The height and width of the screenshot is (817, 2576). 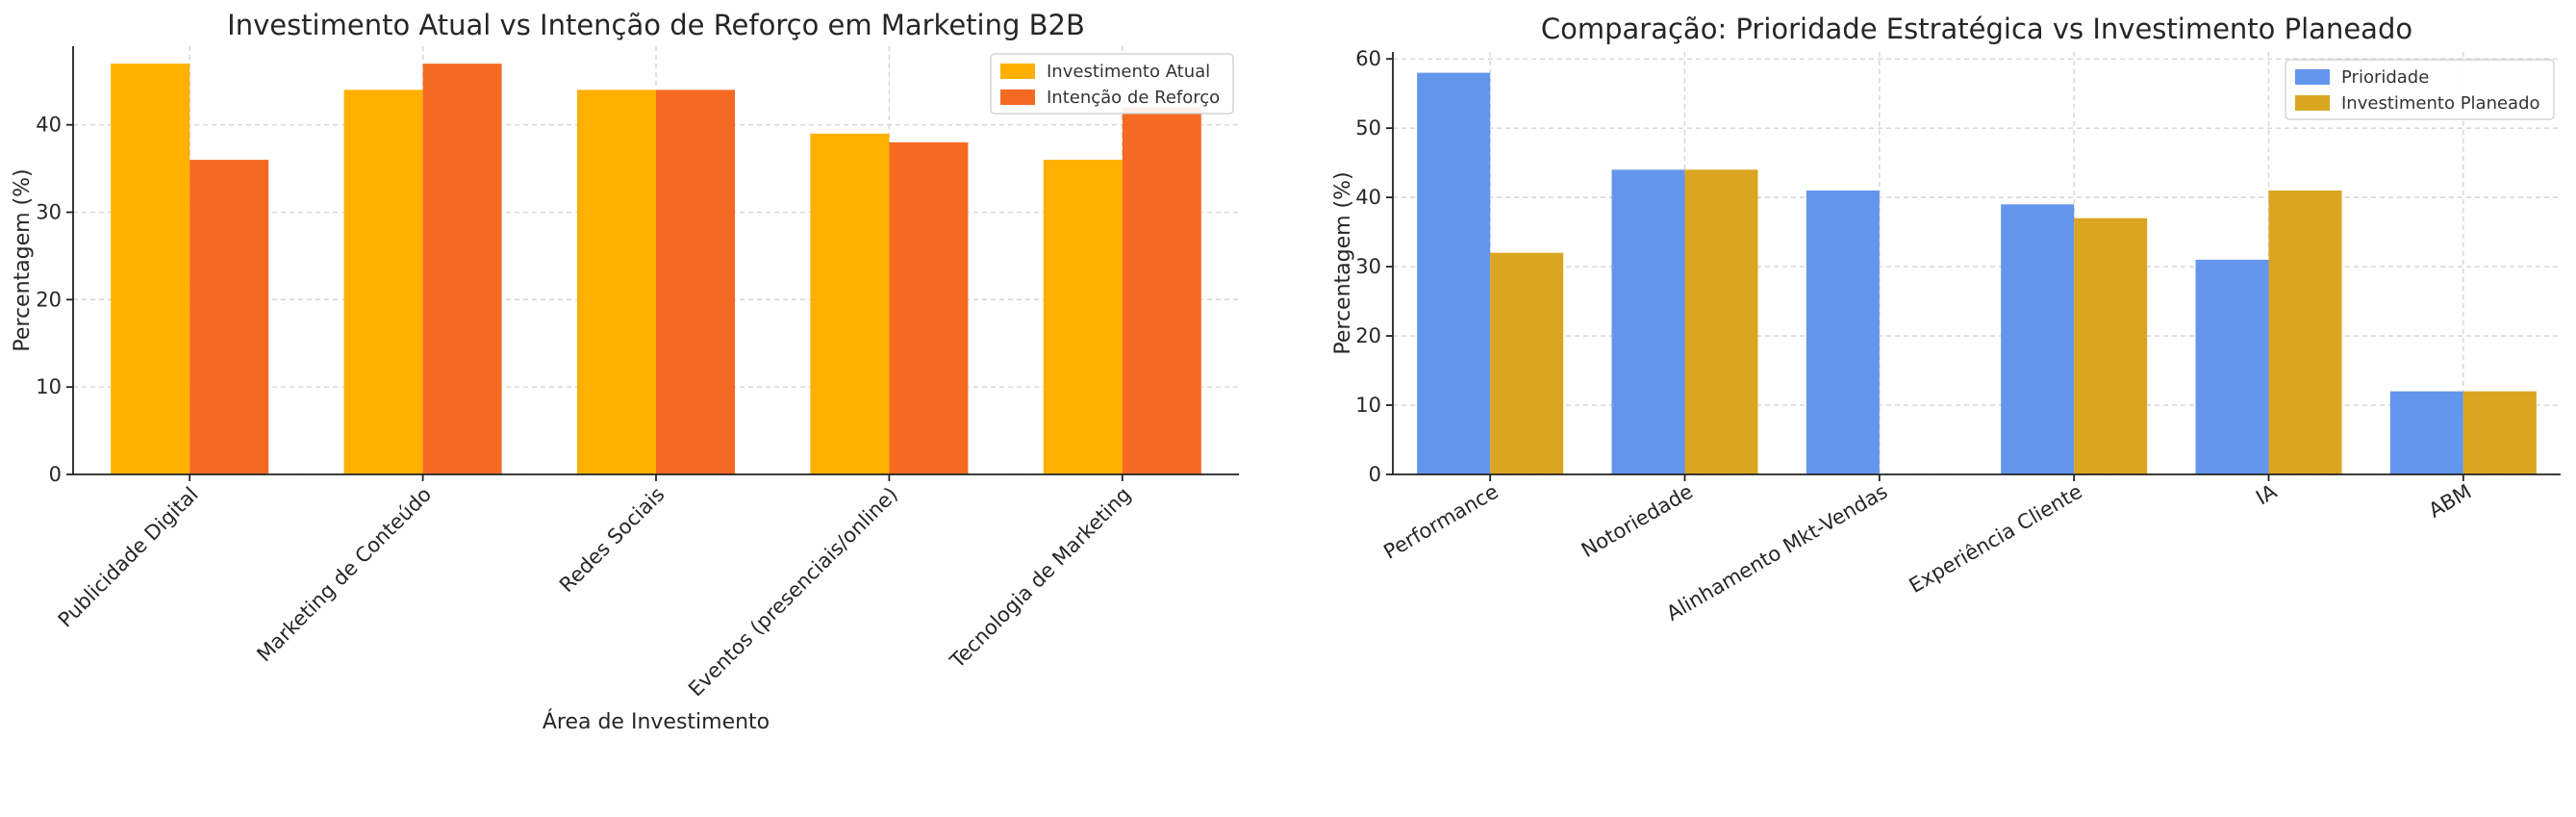 I want to click on x-tick-label: Eventos (presenciais/online), so click(x=793, y=592).